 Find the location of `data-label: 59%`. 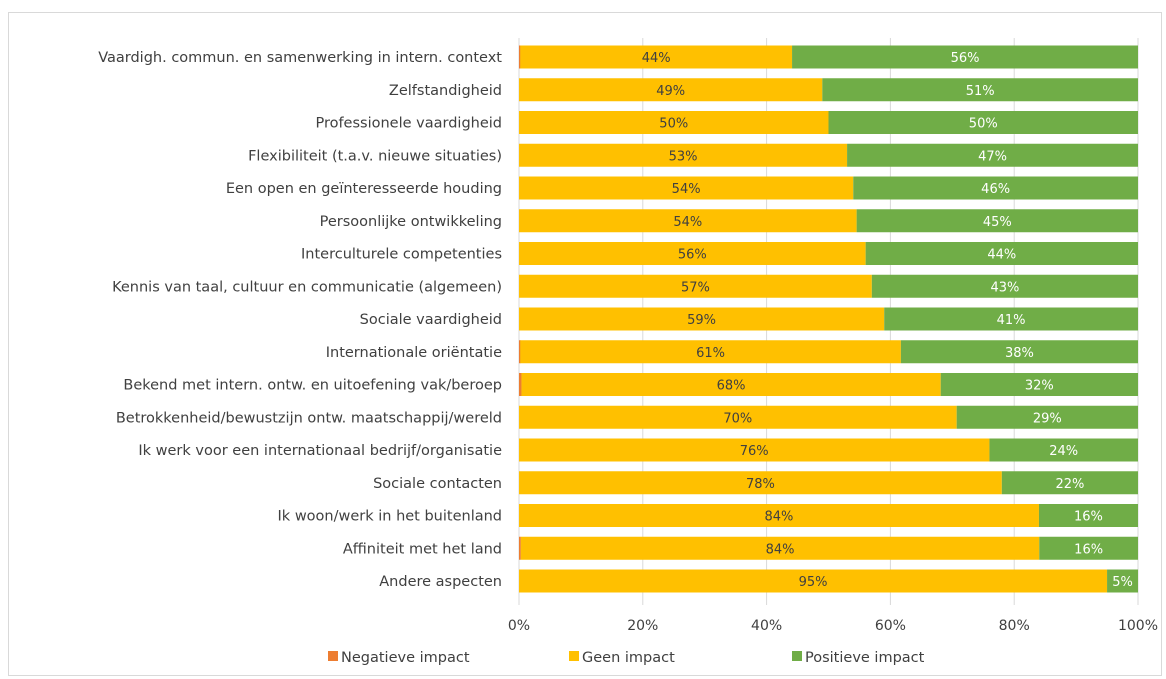

data-label: 59% is located at coordinates (701, 320).